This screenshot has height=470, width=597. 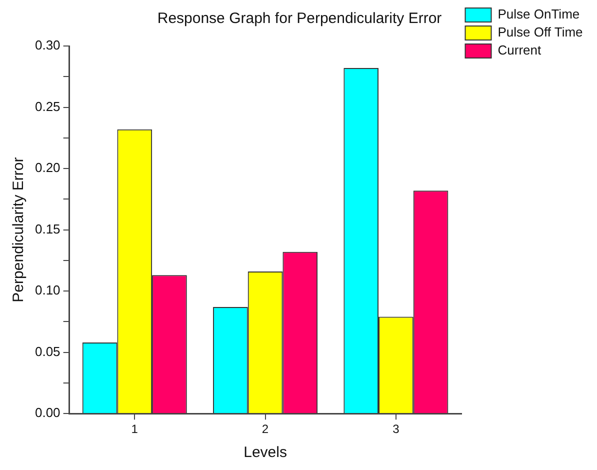 I want to click on x-axis-title: Levels, so click(x=265, y=453).